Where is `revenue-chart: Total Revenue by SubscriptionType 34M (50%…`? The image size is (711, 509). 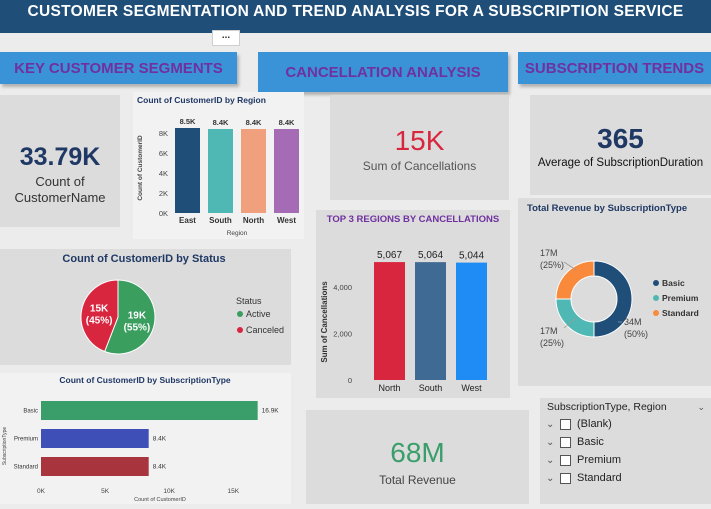 revenue-chart: Total Revenue by SubscriptionType 34M (50%… is located at coordinates (614, 292).